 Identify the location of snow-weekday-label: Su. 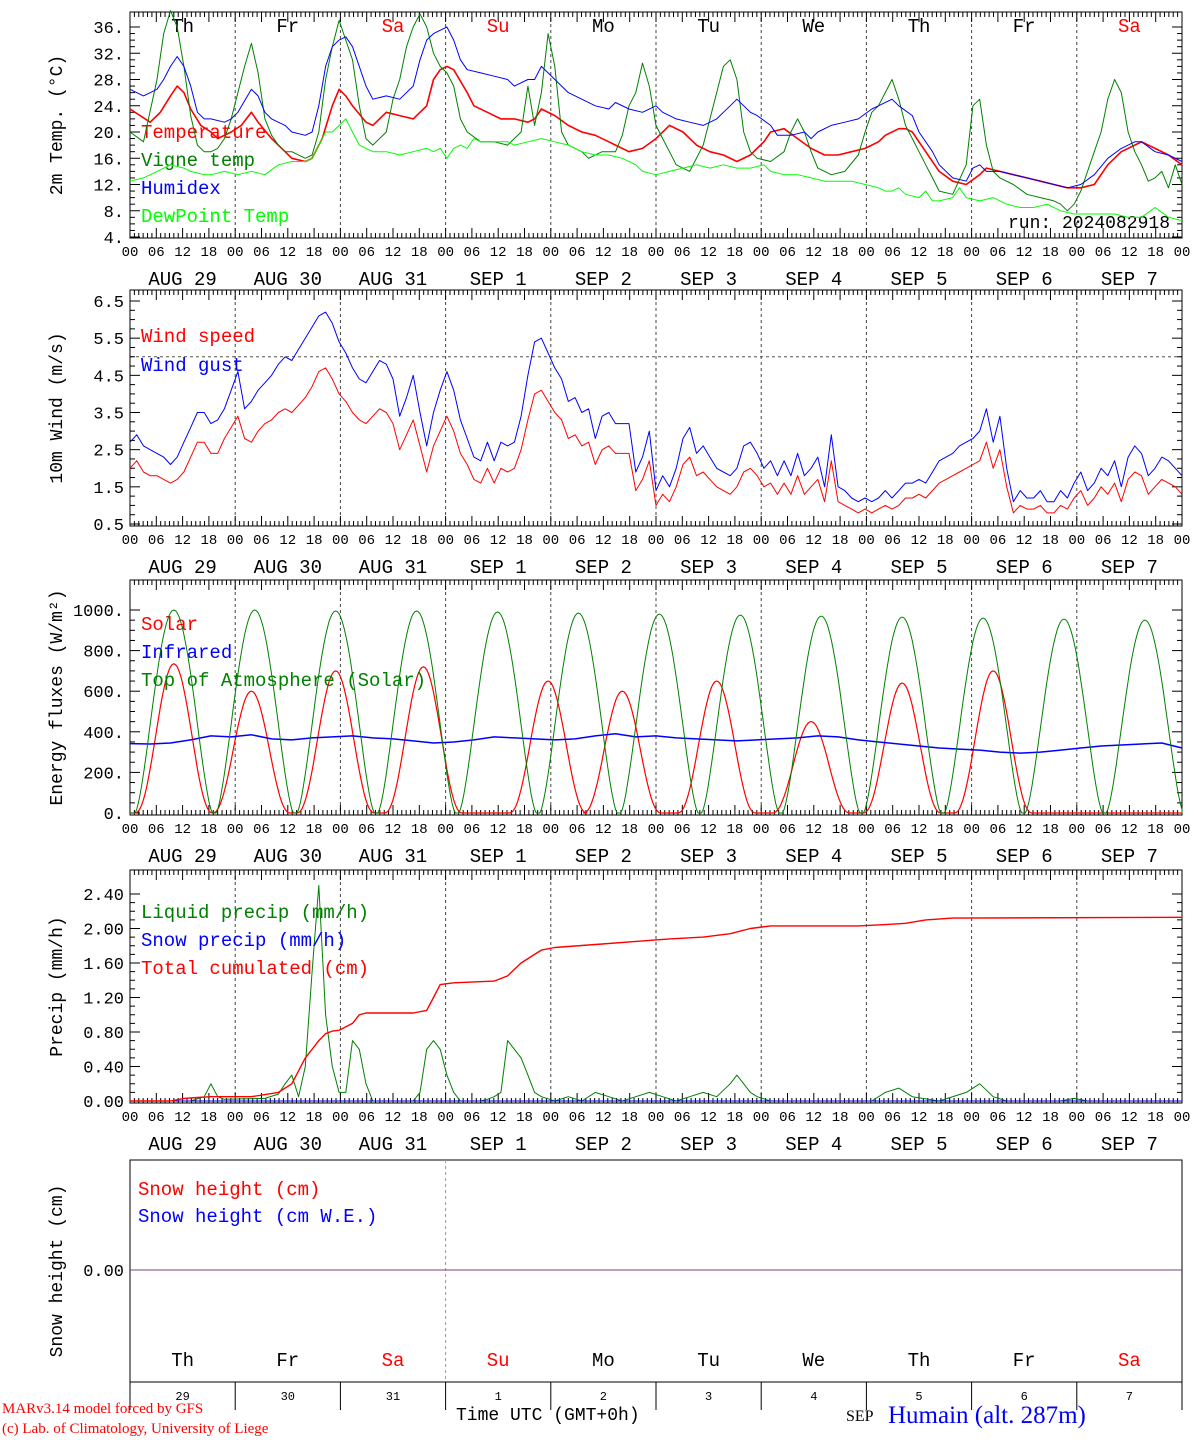
(498, 1361).